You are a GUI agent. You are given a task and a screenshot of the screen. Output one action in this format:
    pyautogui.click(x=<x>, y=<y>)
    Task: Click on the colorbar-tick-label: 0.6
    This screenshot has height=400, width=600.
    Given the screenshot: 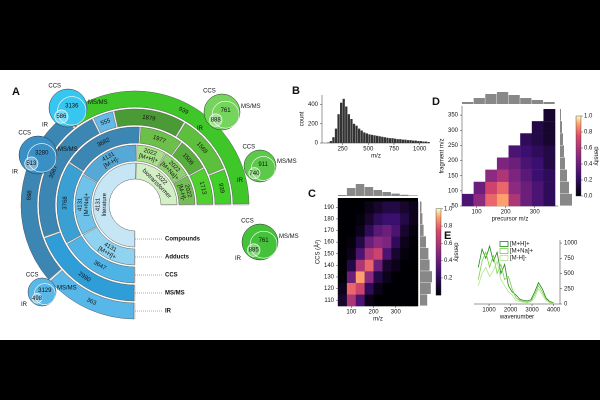 What is the action you would take?
    pyautogui.click(x=588, y=149)
    